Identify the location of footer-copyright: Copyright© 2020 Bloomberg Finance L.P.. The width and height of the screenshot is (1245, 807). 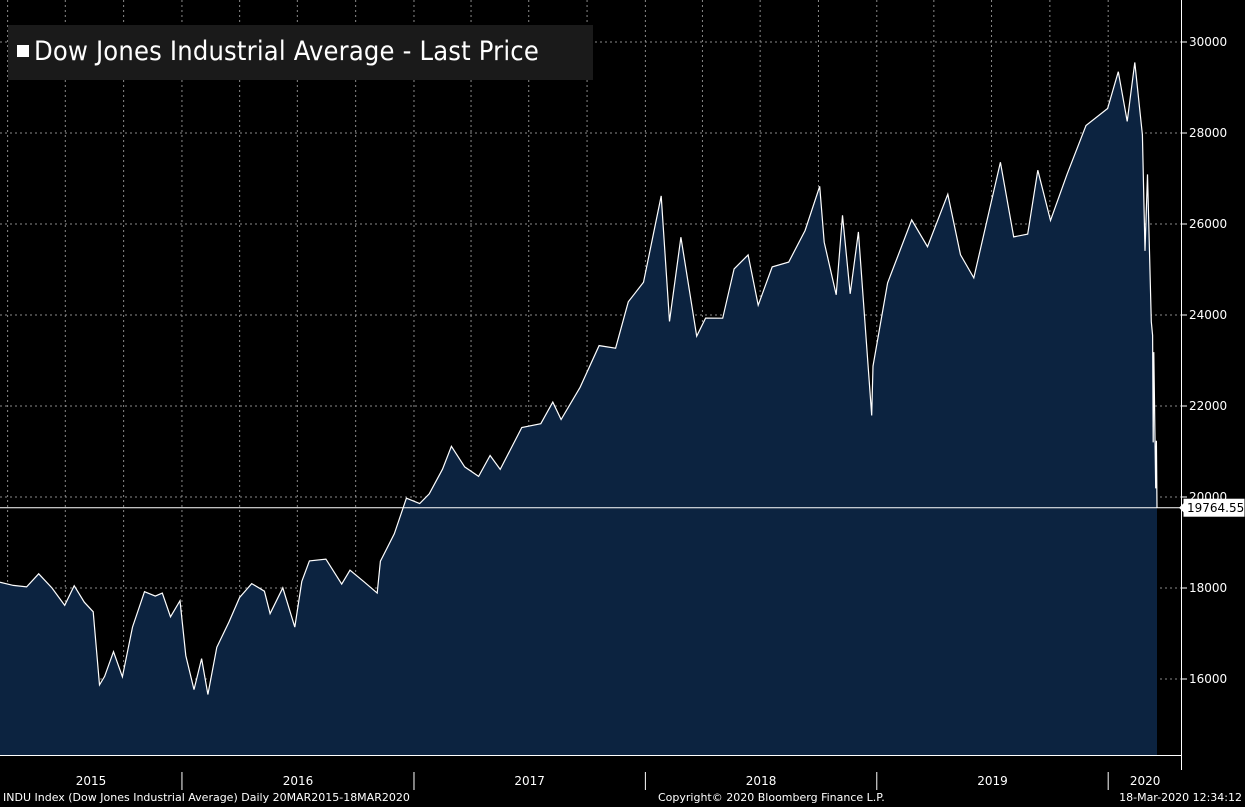
(771, 797).